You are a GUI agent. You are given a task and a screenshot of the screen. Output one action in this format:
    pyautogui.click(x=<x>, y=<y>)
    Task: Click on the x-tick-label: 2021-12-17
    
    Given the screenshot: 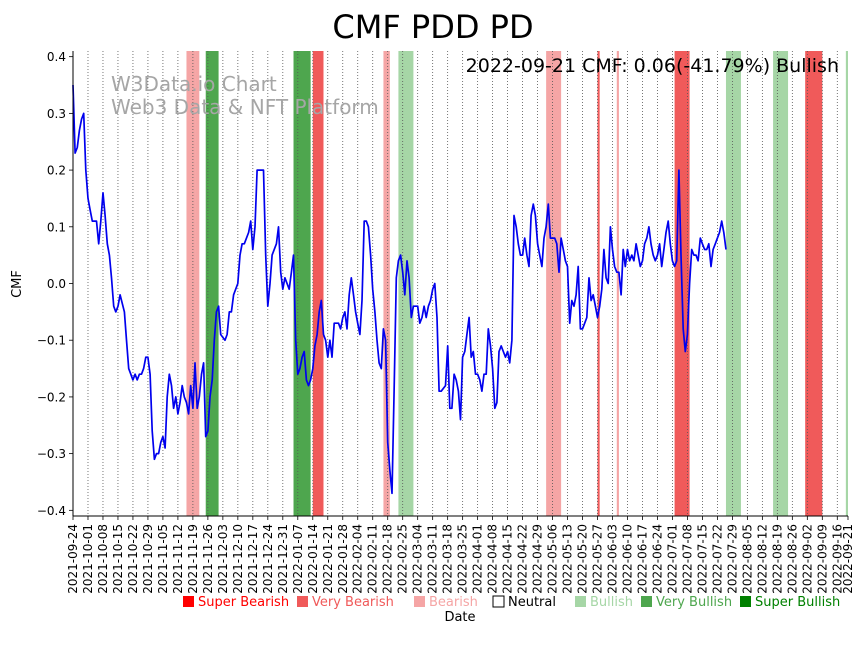 What is the action you would take?
    pyautogui.click(x=253, y=559)
    